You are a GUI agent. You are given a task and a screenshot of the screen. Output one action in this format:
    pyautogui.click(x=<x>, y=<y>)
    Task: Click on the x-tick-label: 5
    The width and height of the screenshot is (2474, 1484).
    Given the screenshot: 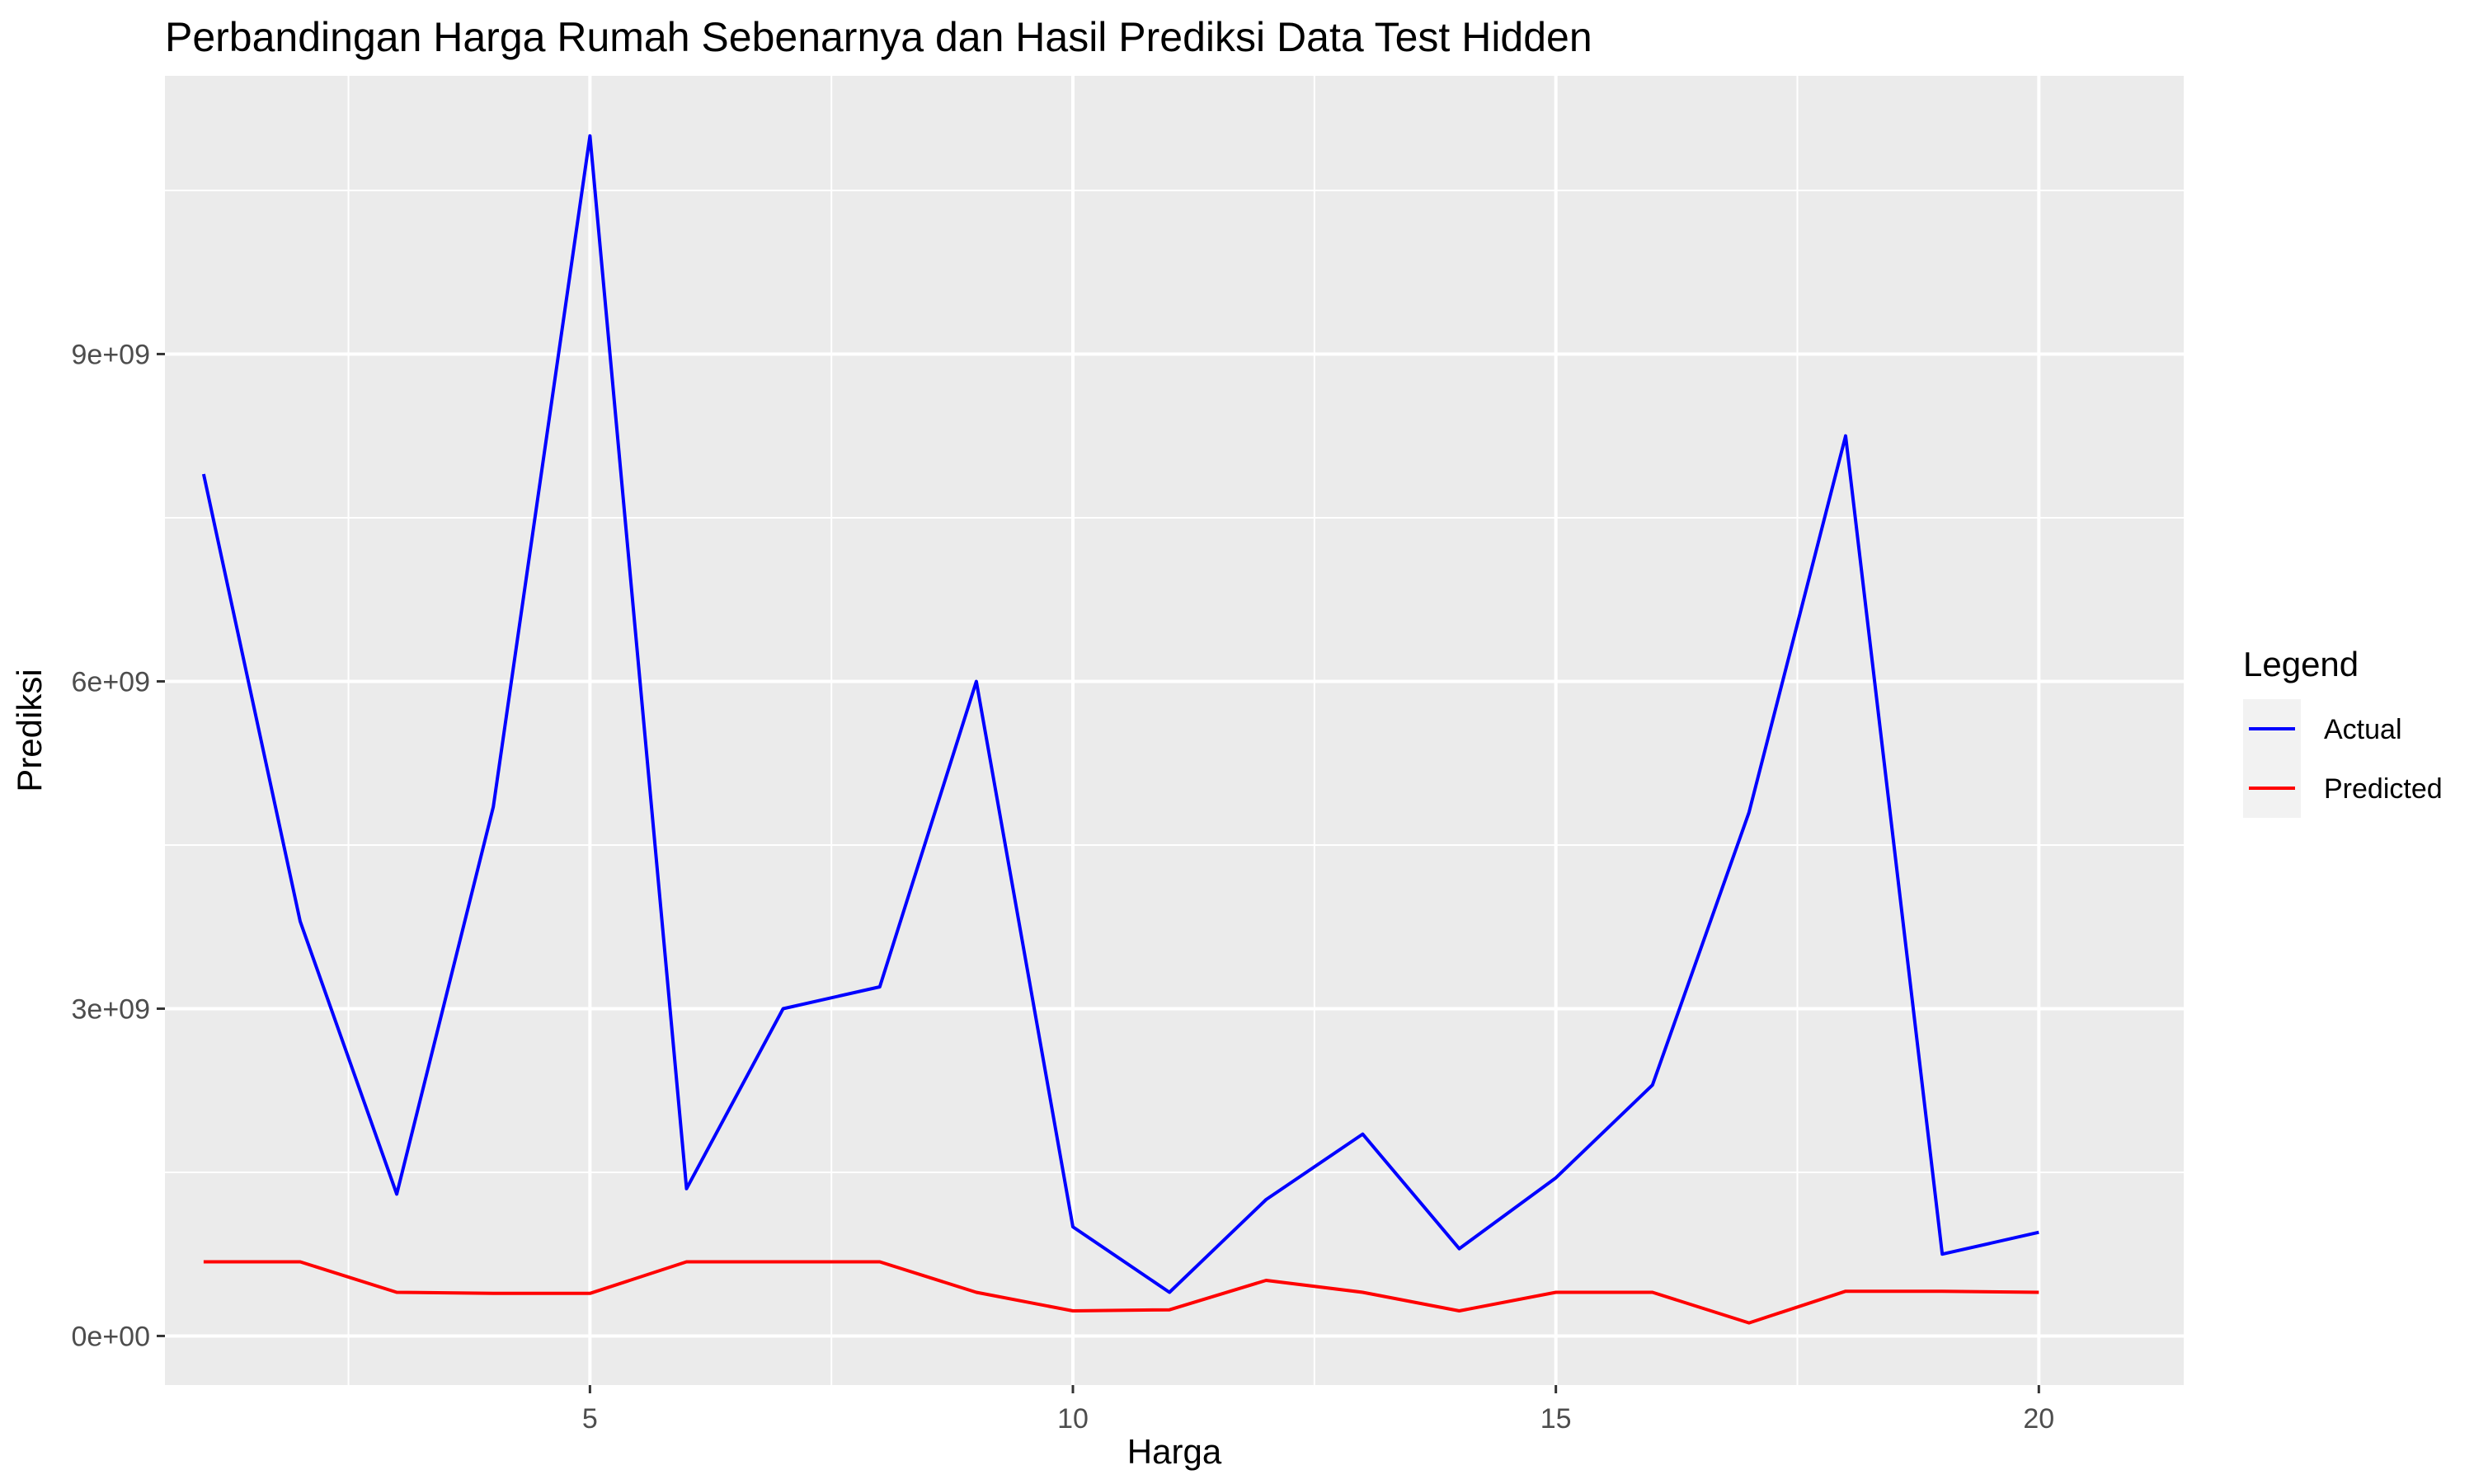 What is the action you would take?
    pyautogui.click(x=590, y=1419)
    